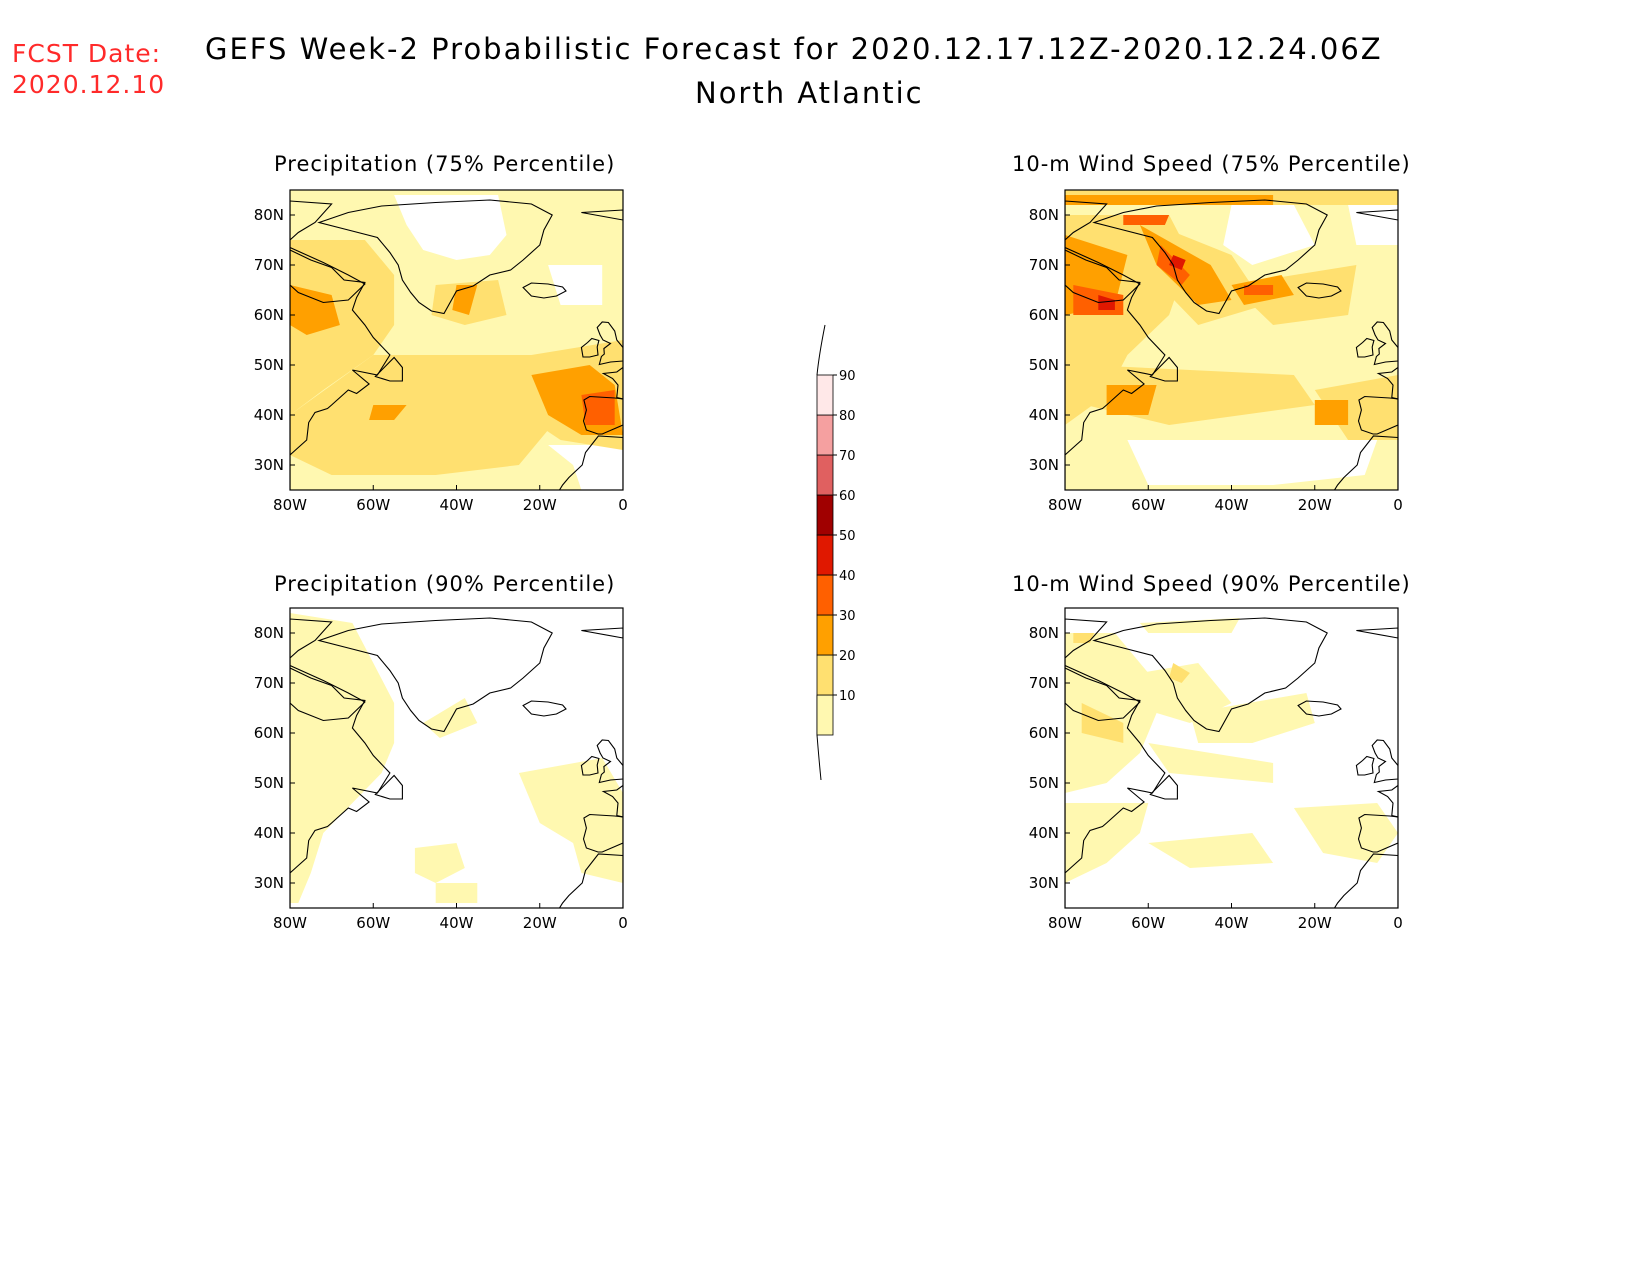  Describe the element at coordinates (847, 496) in the screenshot. I see `colorbar-label: 60` at that location.